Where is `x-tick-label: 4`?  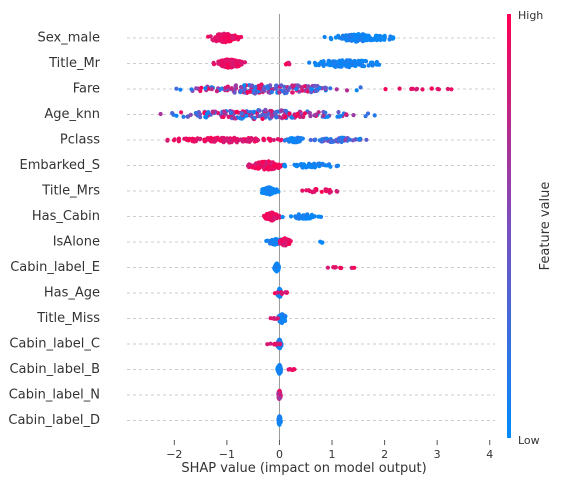 x-tick-label: 4 is located at coordinates (489, 454).